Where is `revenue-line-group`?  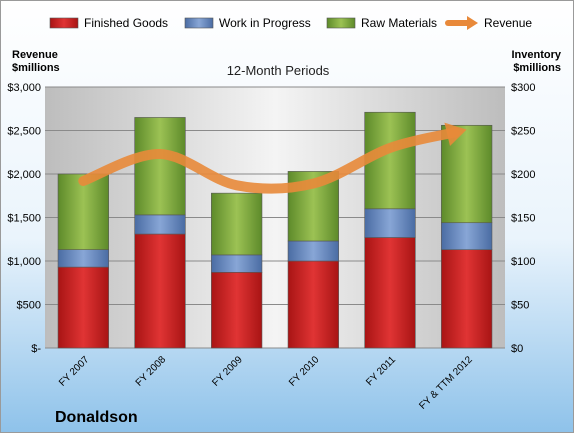 revenue-line-group is located at coordinates (272, 158).